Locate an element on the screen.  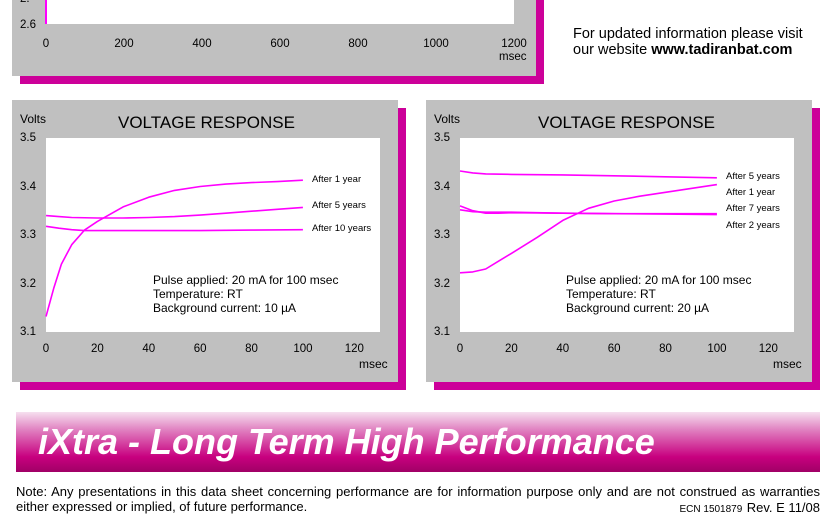
banner: iXtra - Long Term High Performance is located at coordinates (418, 442).